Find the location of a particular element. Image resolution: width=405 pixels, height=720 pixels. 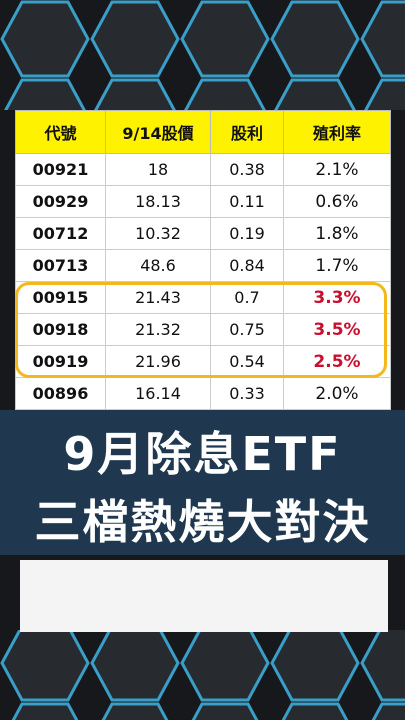

table-cell: 00919 is located at coordinates (60, 361).